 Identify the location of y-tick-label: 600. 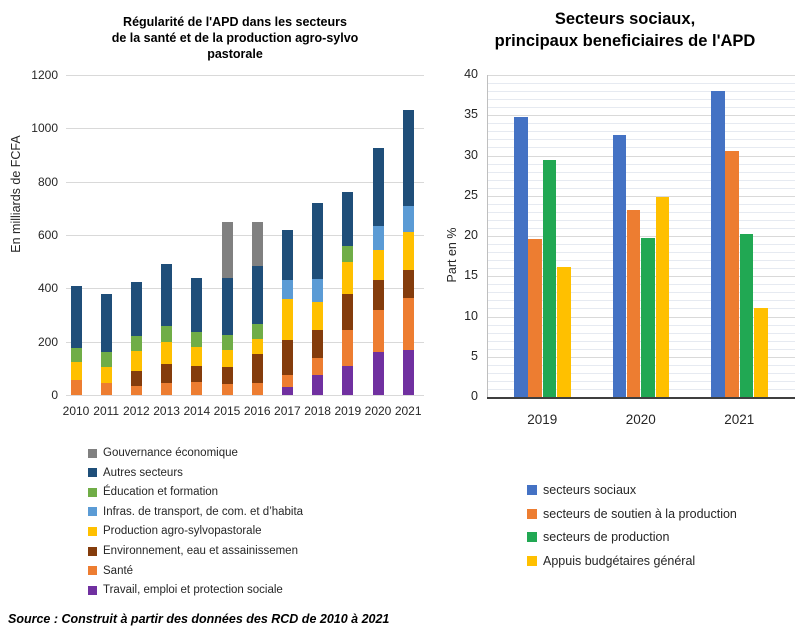
(47, 235).